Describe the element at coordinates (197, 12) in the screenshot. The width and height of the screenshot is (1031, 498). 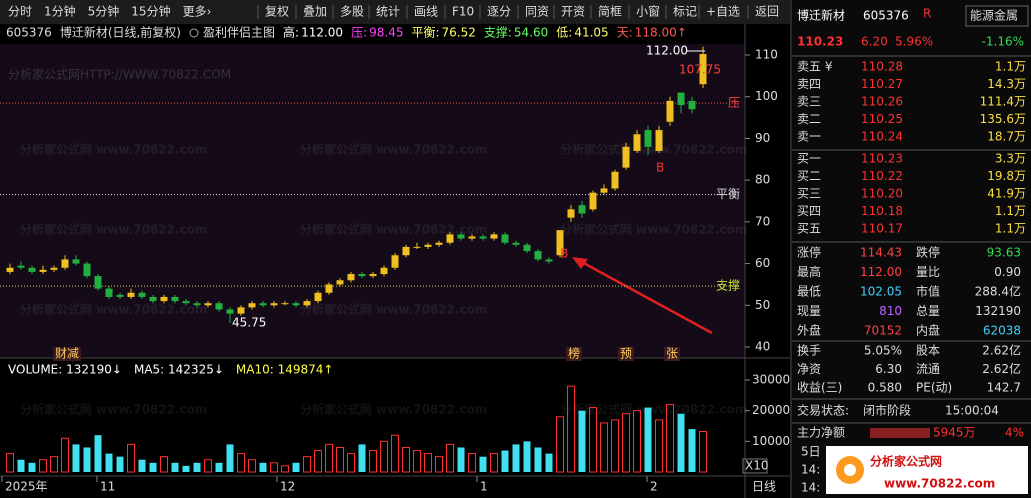
I see `period-tab: 更多›` at that location.